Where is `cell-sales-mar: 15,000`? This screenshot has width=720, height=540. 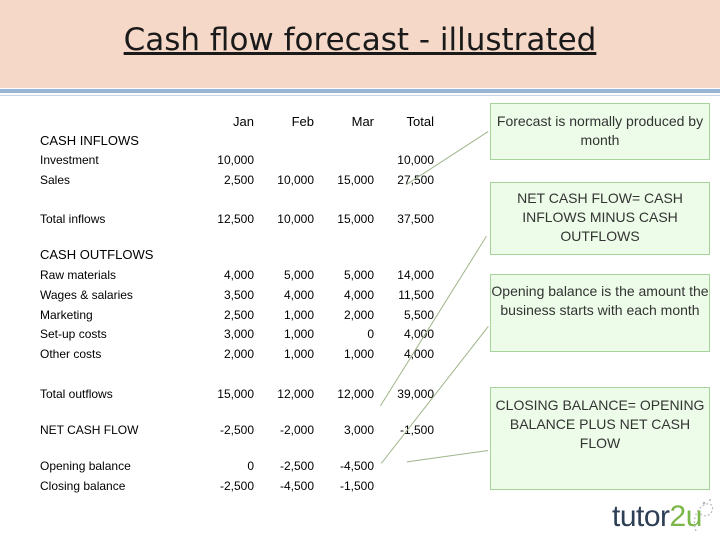
cell-sales-mar: 15,000 is located at coordinates (355, 180).